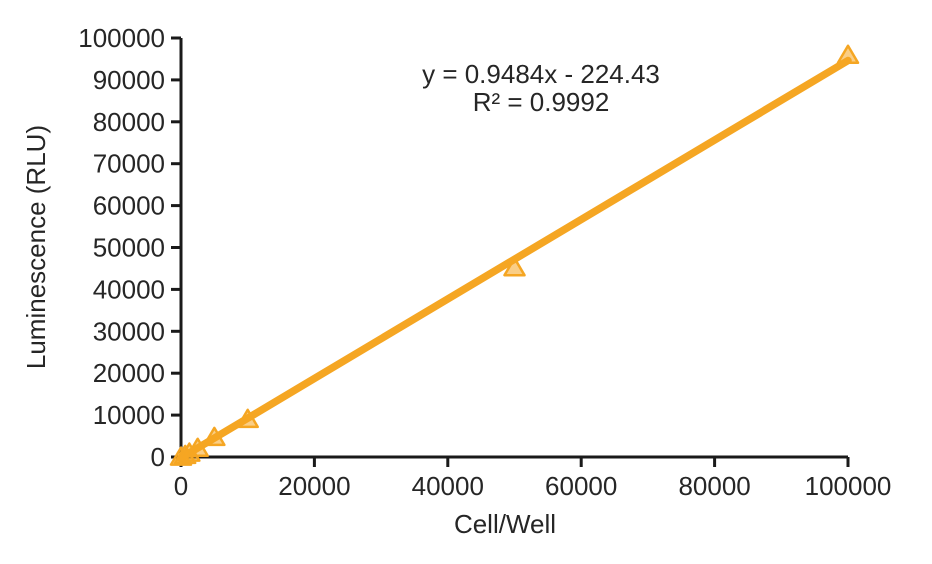 The height and width of the screenshot is (564, 932). I want to click on y-tick-label: 10000, so click(129, 415).